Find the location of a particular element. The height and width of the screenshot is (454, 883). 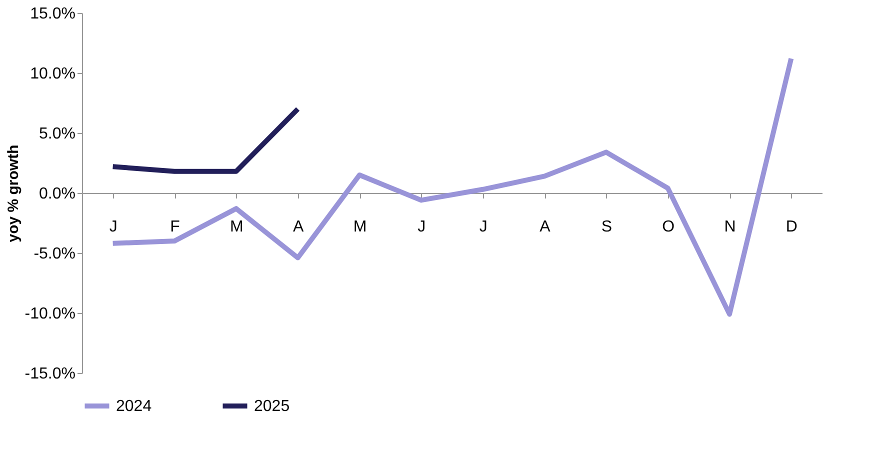

x-tick-label: S is located at coordinates (606, 227).